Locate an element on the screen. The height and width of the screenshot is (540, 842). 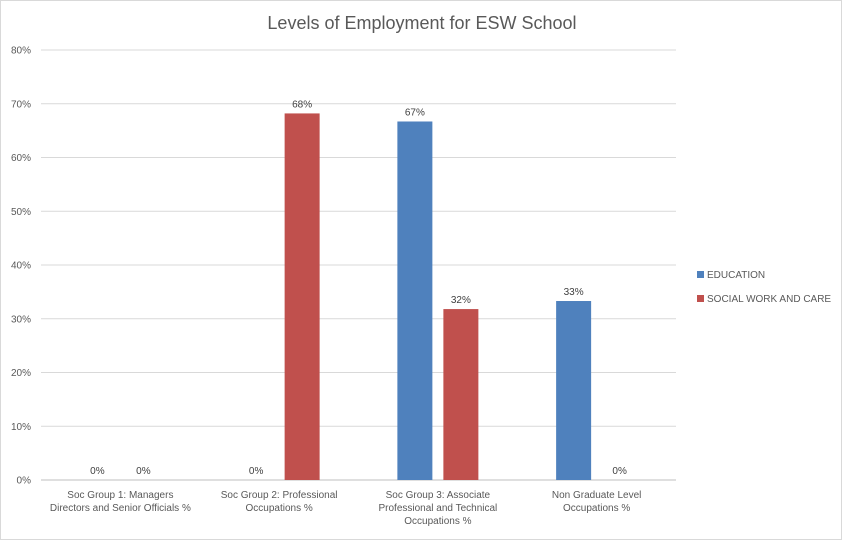
y-axis-ticks: 0% 10% 20% 30% 40% 50% 60% 70% 80% is located at coordinates (21, 266).